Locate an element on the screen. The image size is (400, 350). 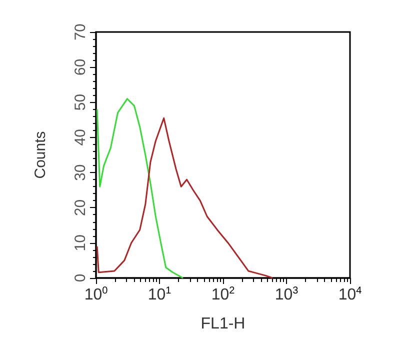
y-tick-label: 60 is located at coordinates (80, 67).